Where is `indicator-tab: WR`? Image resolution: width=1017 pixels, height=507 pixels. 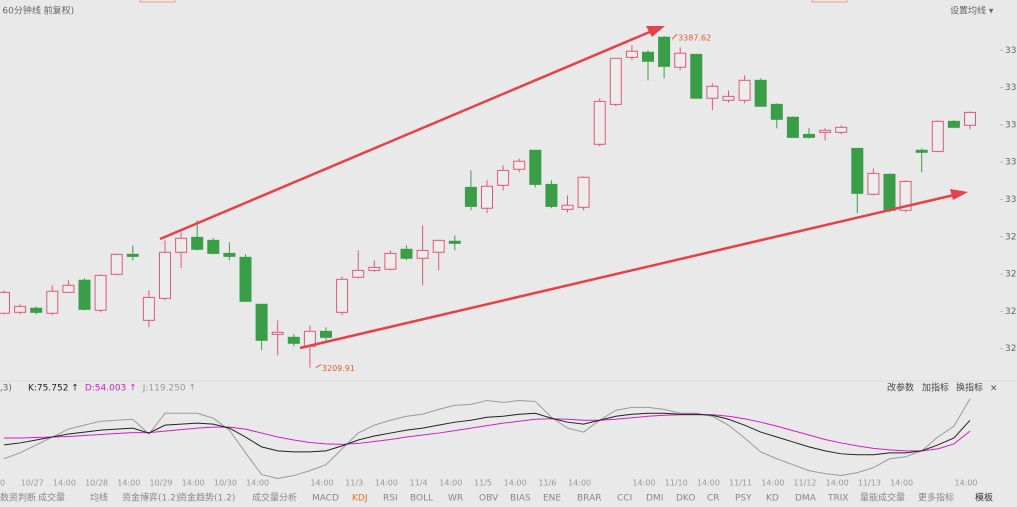 indicator-tab: WR is located at coordinates (455, 499).